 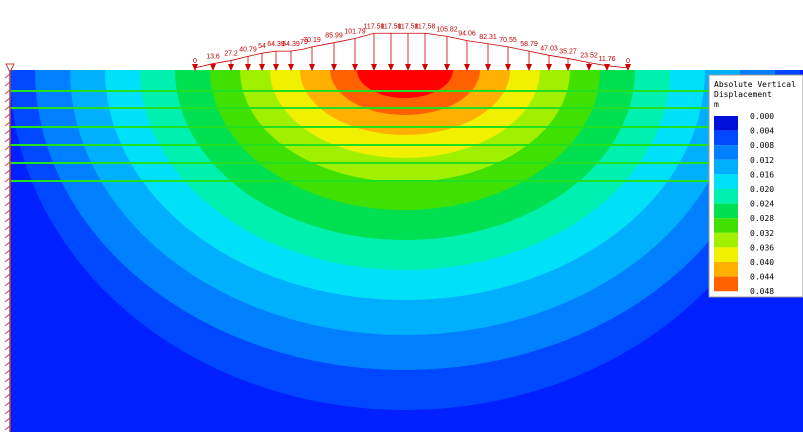 What do you see at coordinates (762, 291) in the screenshot?
I see `legend-label: 0.048` at bounding box center [762, 291].